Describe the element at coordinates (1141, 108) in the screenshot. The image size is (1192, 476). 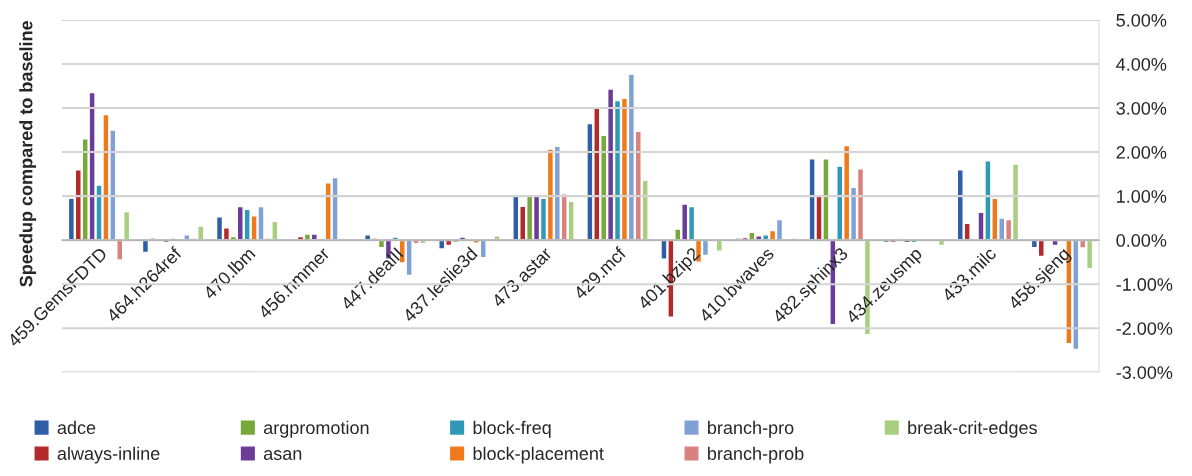
I see `y-tick-label: 3.00%` at that location.